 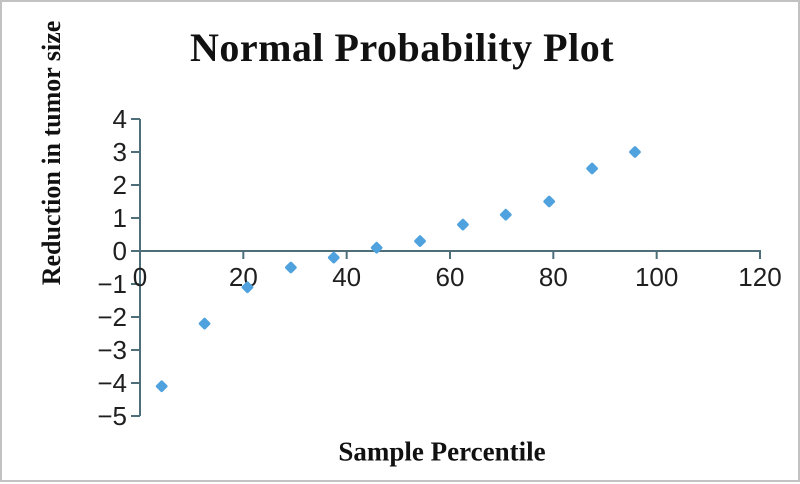 I want to click on x-tick-label: 80, so click(x=553, y=277).